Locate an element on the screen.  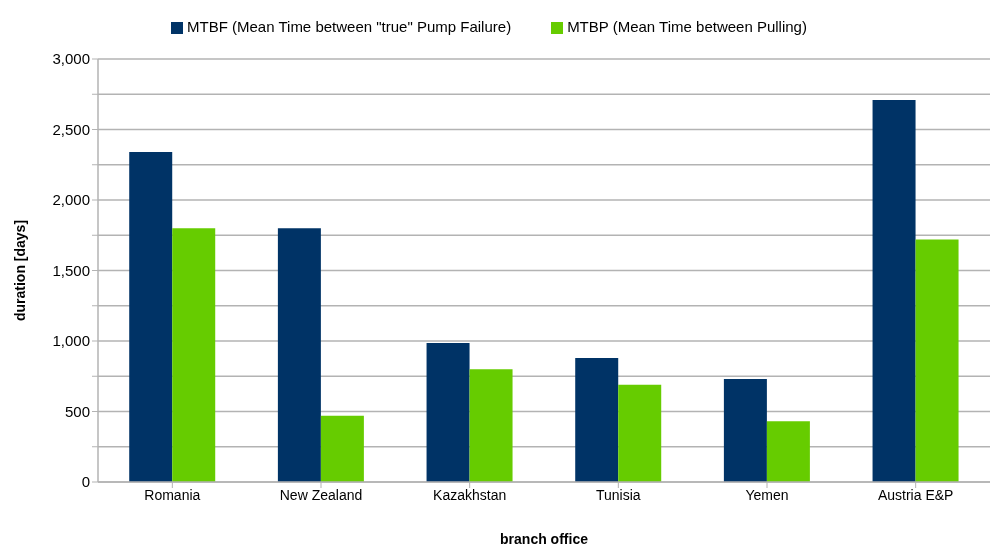
y-tick-label: 1,000 is located at coordinates (71, 341).